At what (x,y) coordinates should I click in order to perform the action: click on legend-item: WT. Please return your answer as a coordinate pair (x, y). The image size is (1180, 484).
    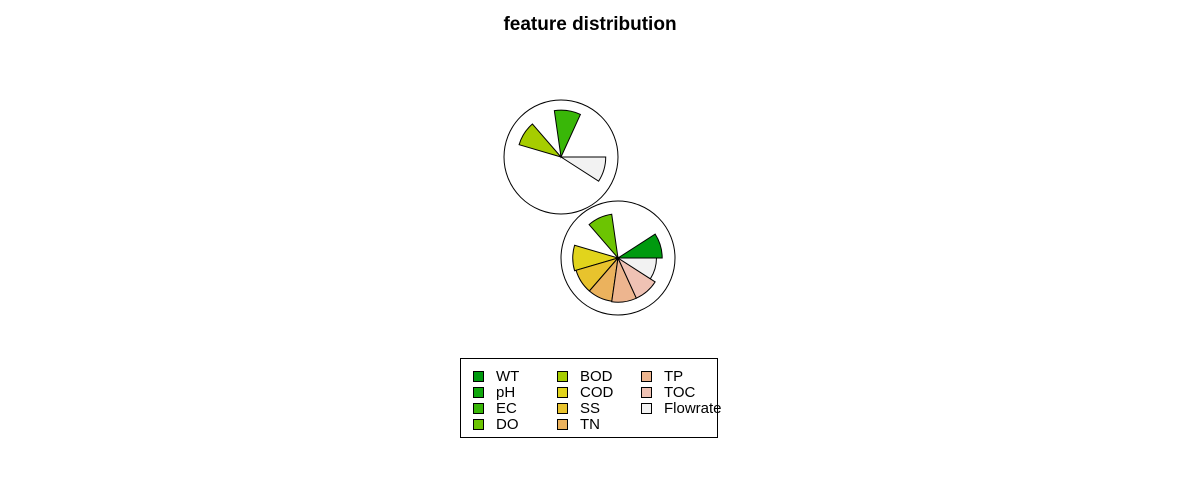
    Looking at the image, I should click on (496, 376).